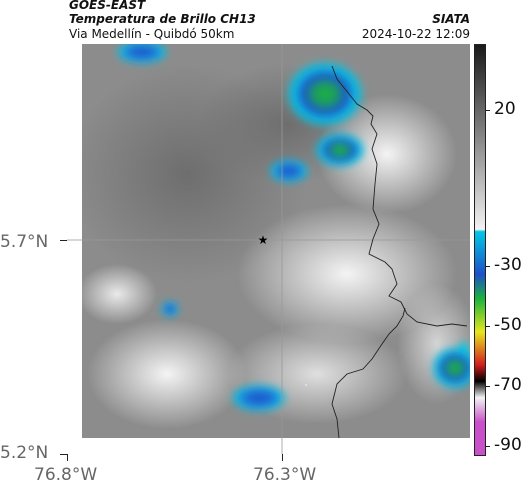  Describe the element at coordinates (107, 6) in the screenshot. I see `satellite-label: GOES-EAST` at that location.